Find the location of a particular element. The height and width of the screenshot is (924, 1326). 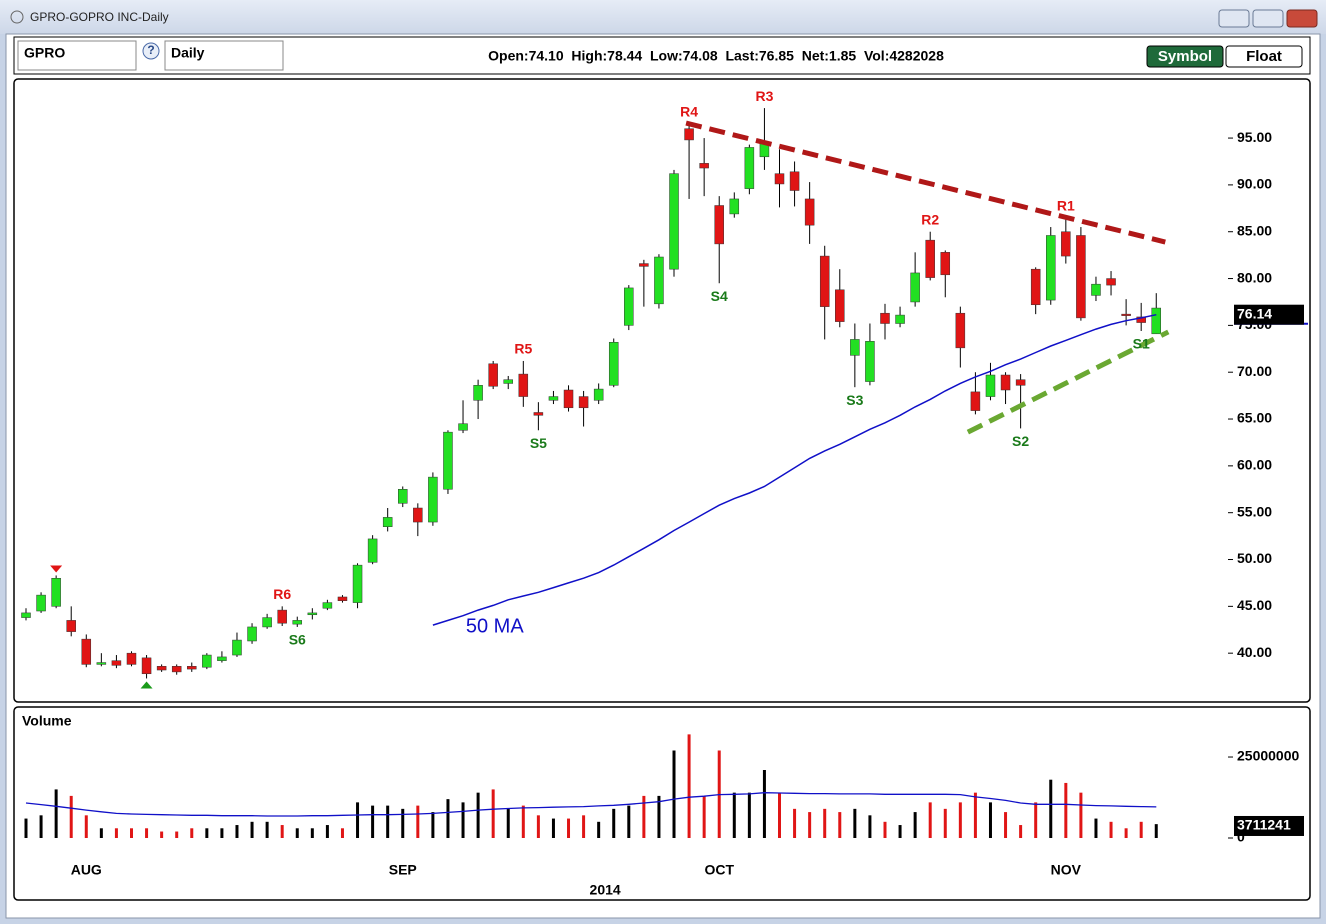

app-icon is located at coordinates (17, 17).